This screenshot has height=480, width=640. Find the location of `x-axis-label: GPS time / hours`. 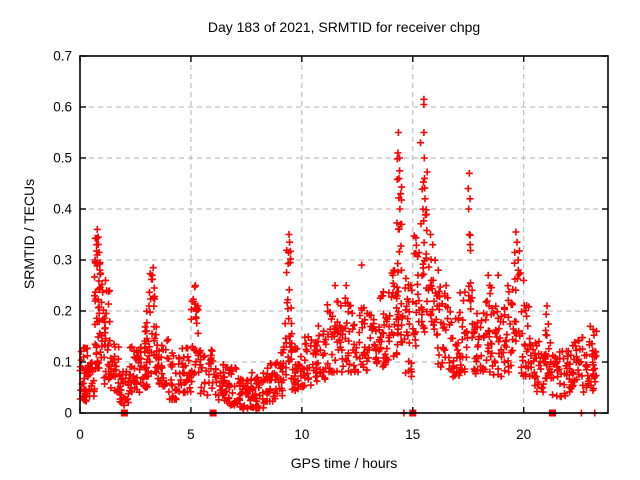

x-axis-label: GPS time / hours is located at coordinates (344, 463).